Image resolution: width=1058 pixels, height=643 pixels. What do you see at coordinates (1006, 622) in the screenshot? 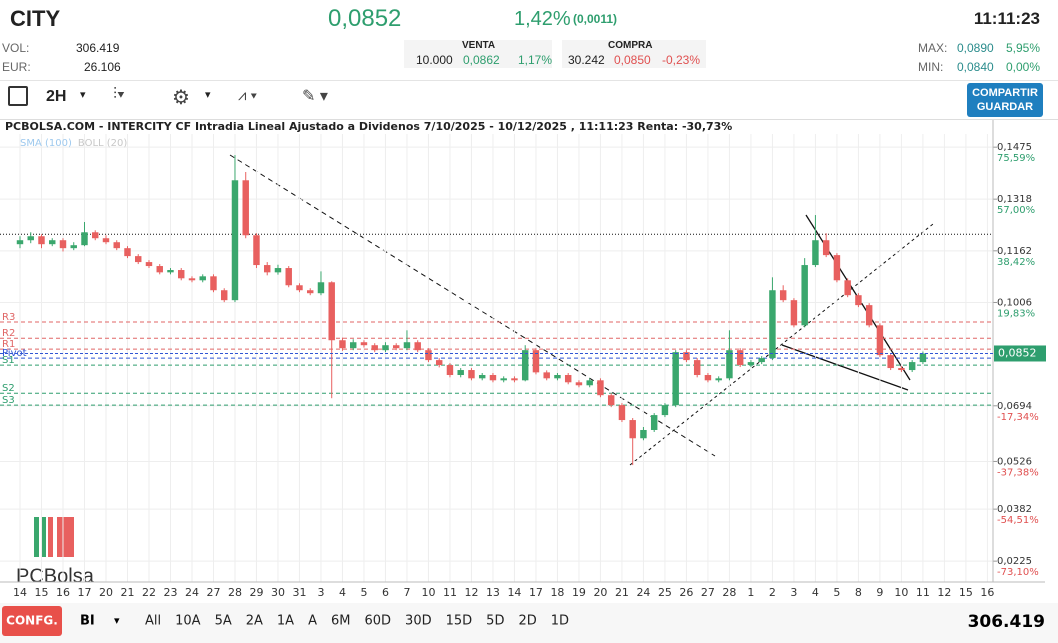
I see `footer-volume: 306.419` at bounding box center [1006, 622].